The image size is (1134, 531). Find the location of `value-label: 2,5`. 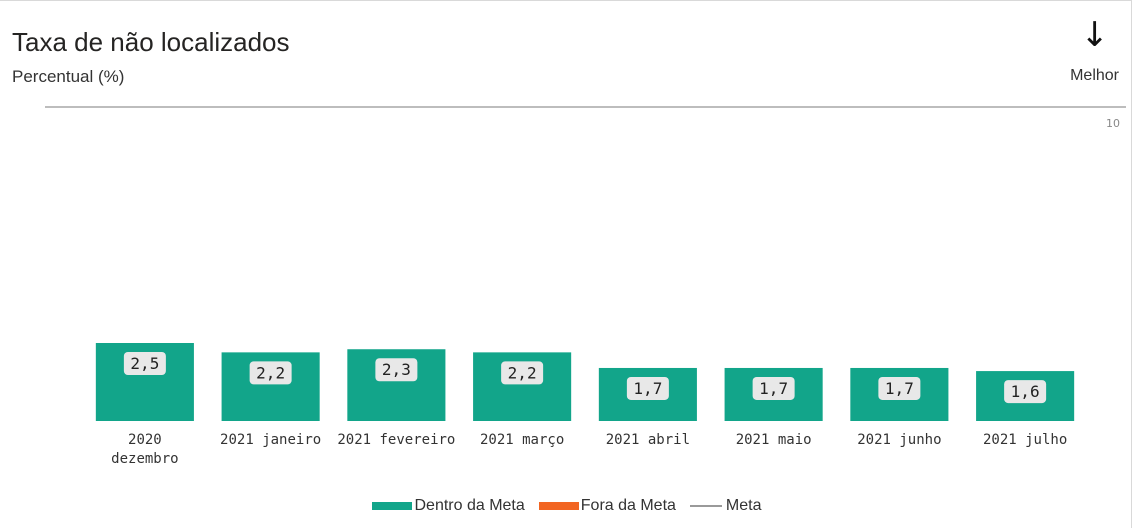

value-label: 2,5 is located at coordinates (144, 363).